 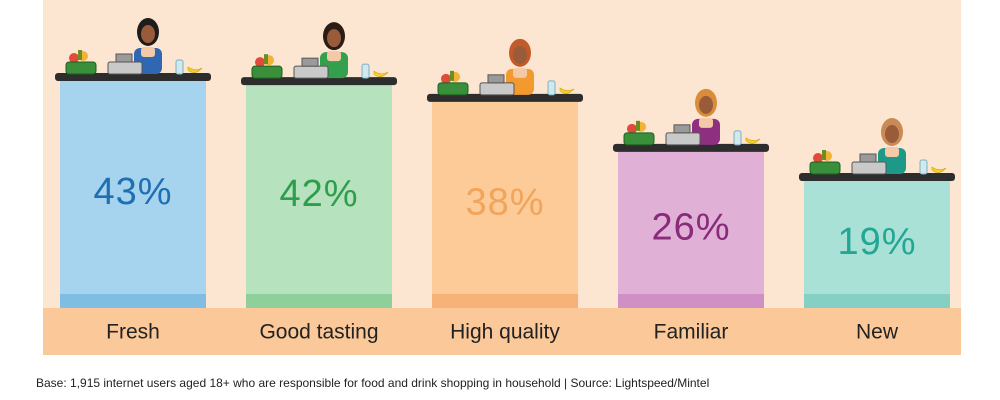 I want to click on category-band, so click(x=502, y=331).